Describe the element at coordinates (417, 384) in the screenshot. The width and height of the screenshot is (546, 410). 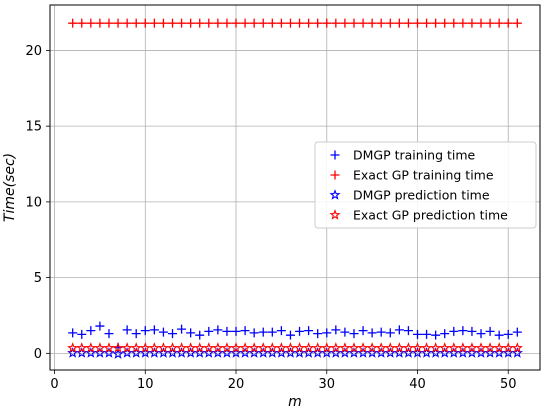
I see `x-tick-label: 40` at that location.